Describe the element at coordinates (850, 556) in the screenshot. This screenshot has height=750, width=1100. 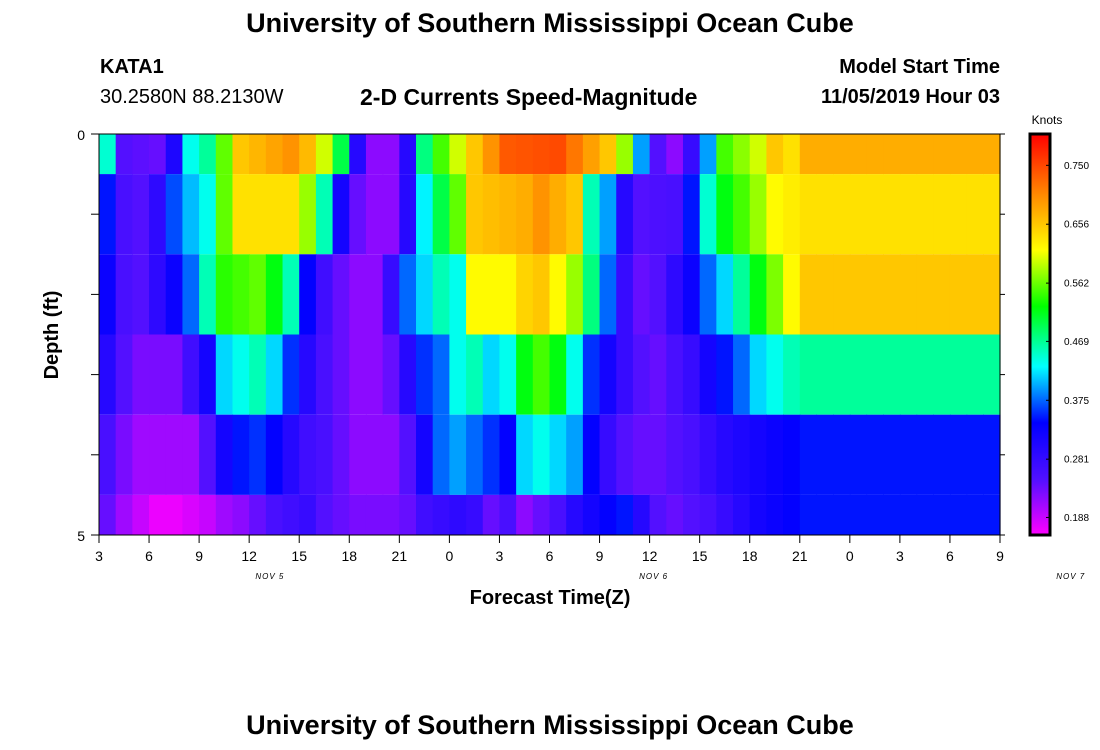
I see `x-tick-label: 0` at that location.